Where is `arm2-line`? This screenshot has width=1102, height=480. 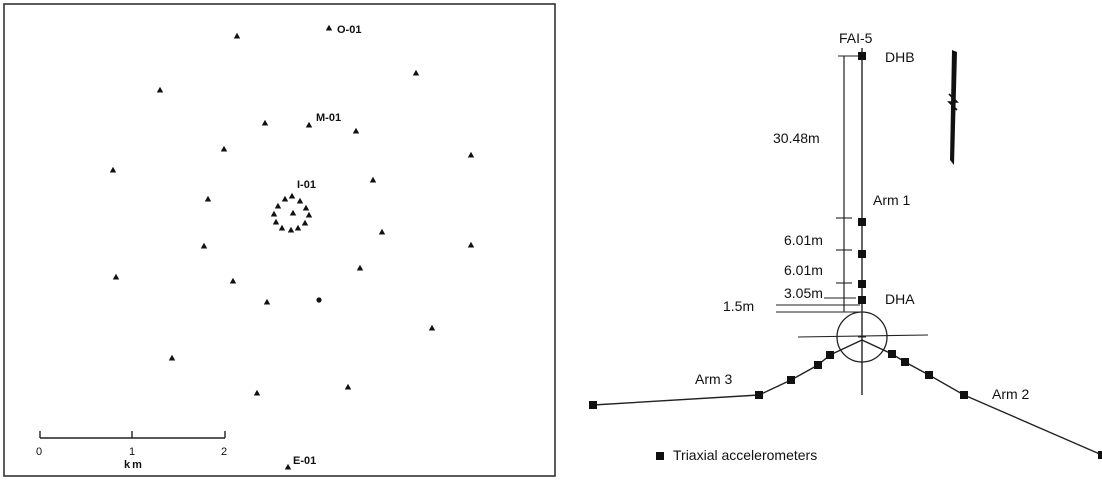 arm2-line is located at coordinates (981, 397).